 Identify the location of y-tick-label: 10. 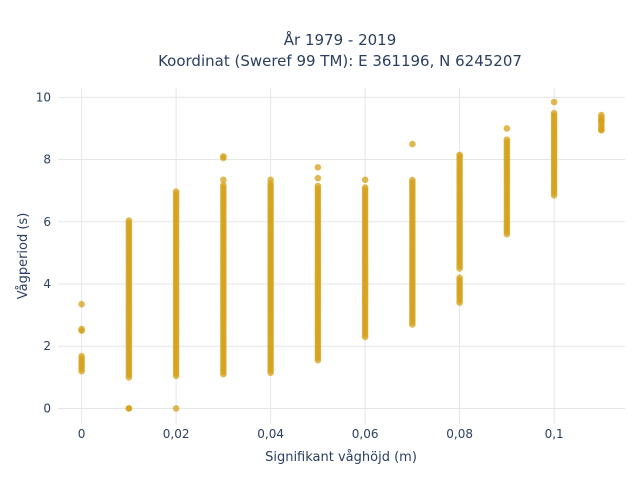
(43, 97).